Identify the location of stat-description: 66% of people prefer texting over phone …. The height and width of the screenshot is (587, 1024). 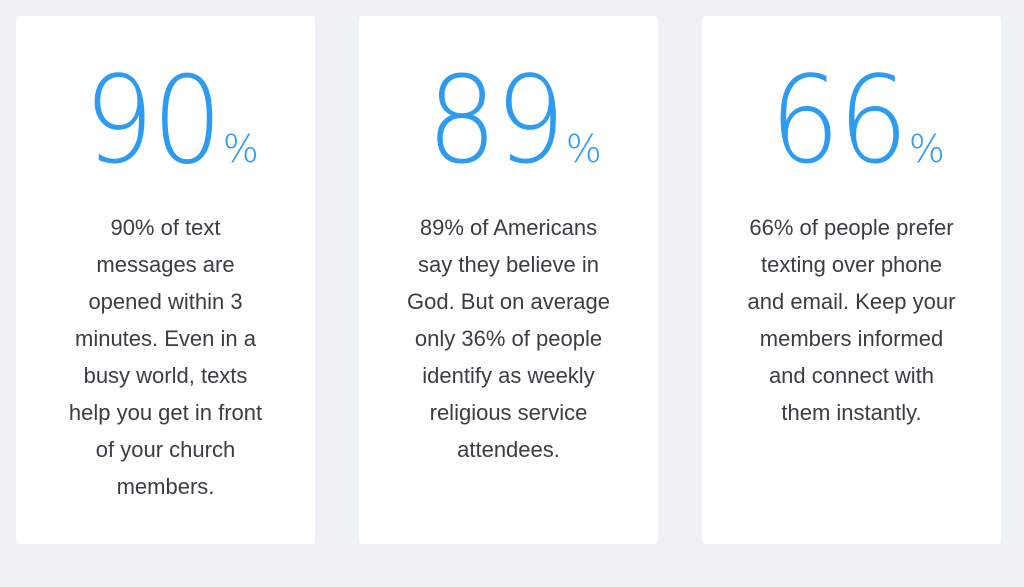
(851, 320).